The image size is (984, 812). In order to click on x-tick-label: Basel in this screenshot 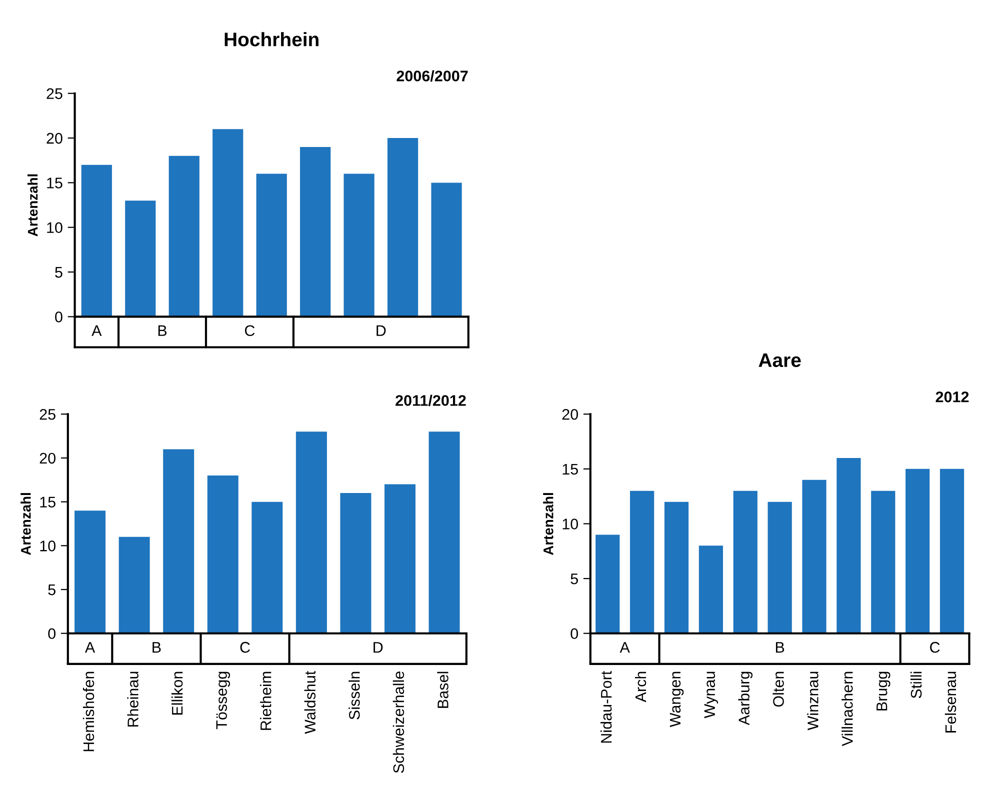, I will do `click(442, 690)`.